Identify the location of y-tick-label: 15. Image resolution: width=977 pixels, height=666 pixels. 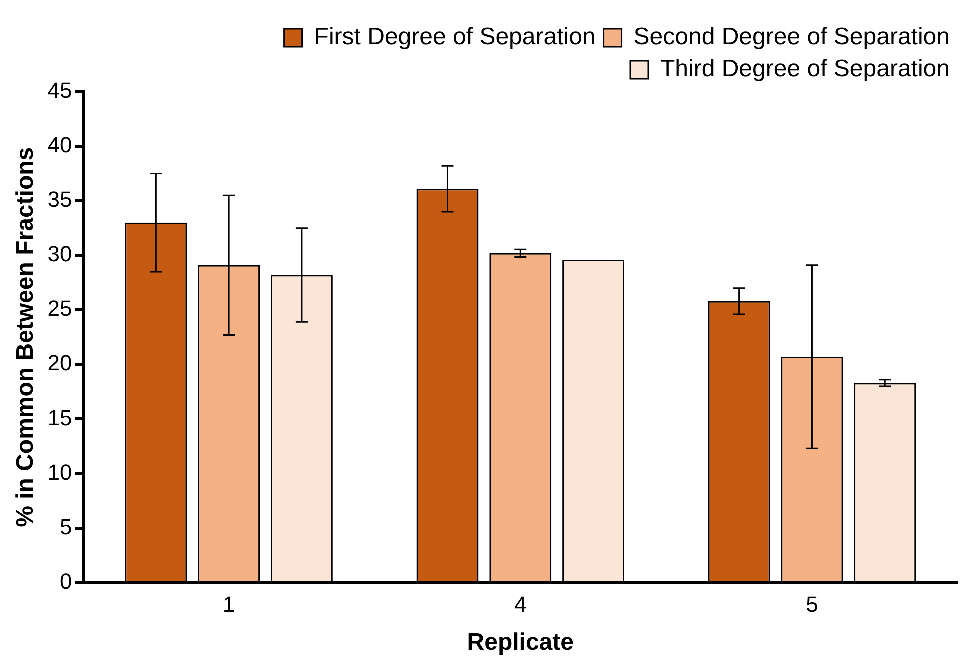
(60, 417).